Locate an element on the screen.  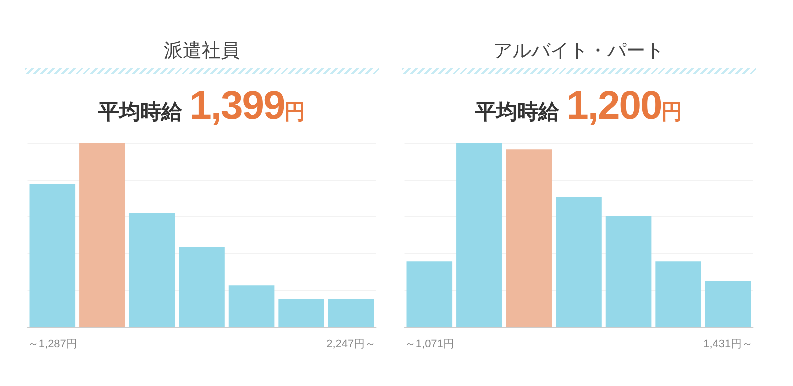
chart-subtitle: 平均時給 1,200円 is located at coordinates (579, 106).